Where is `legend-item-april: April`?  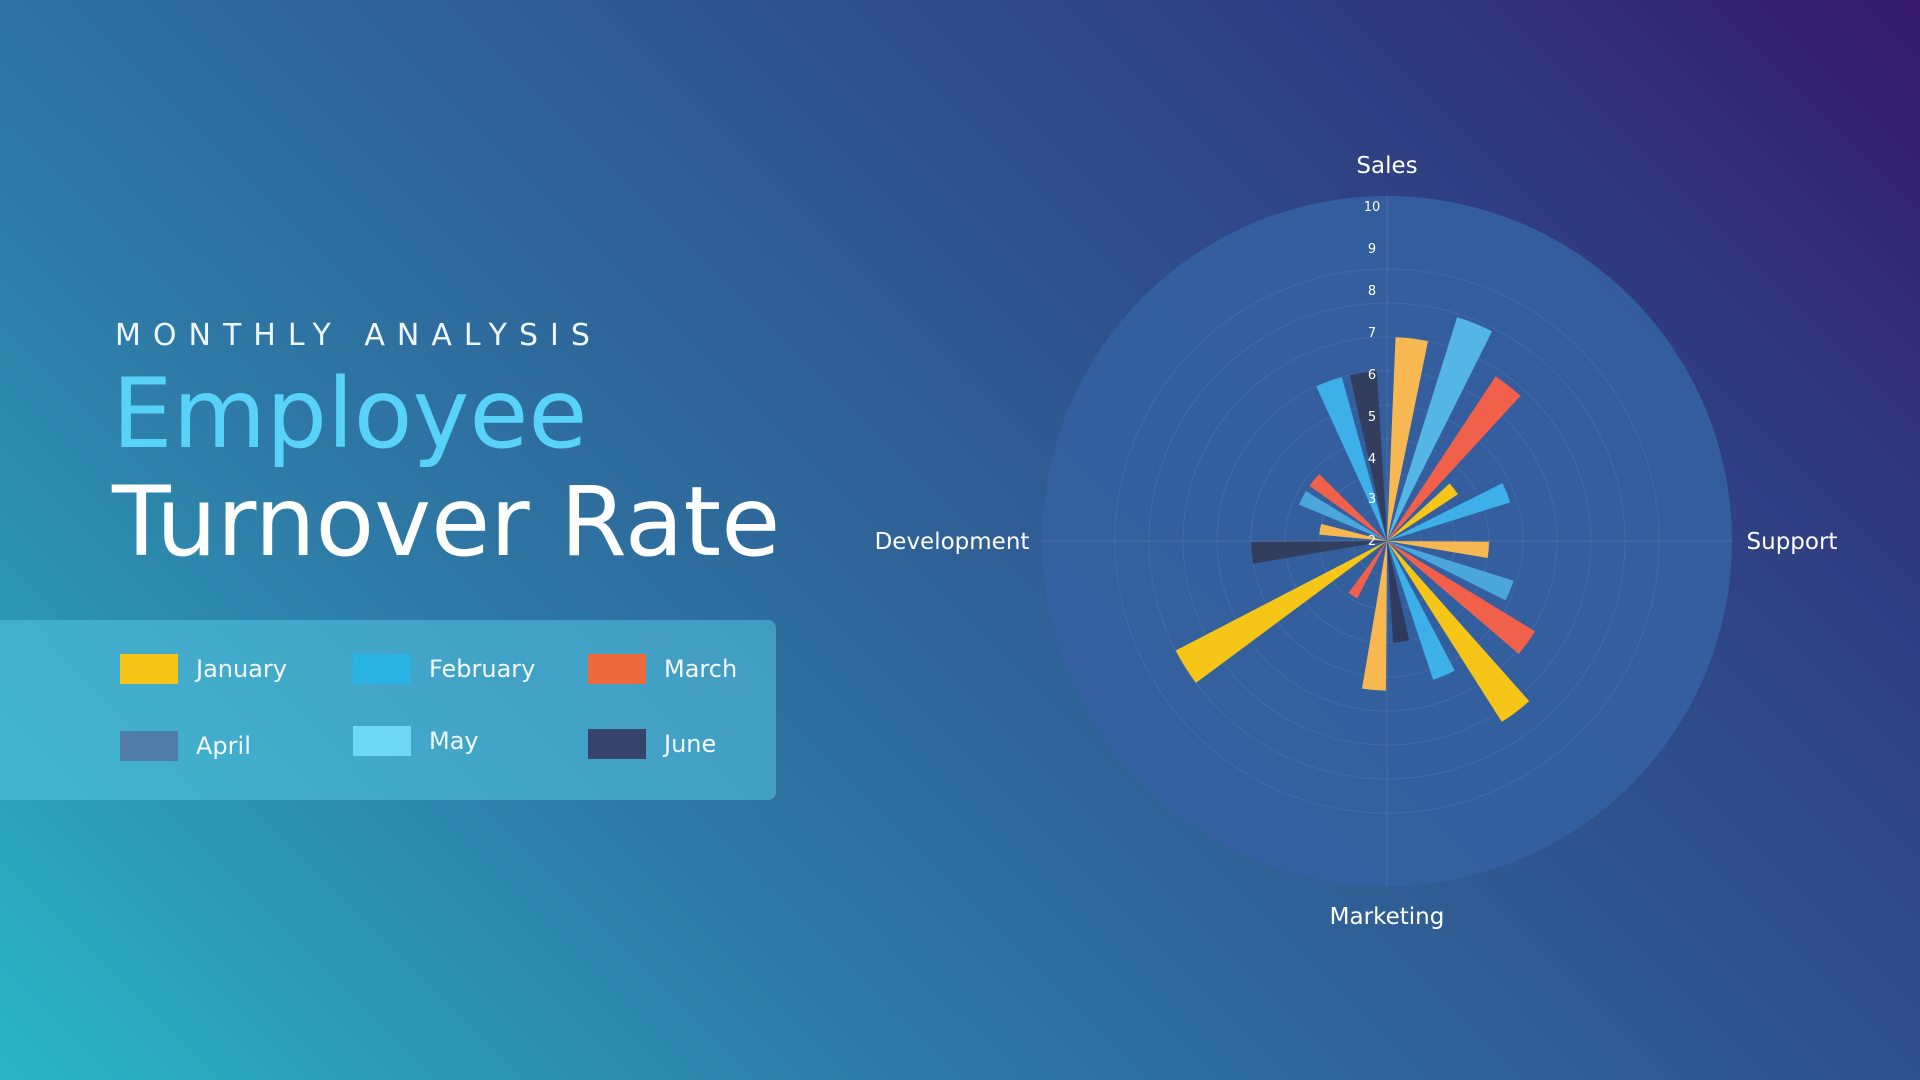 legend-item-april: April is located at coordinates (185, 746).